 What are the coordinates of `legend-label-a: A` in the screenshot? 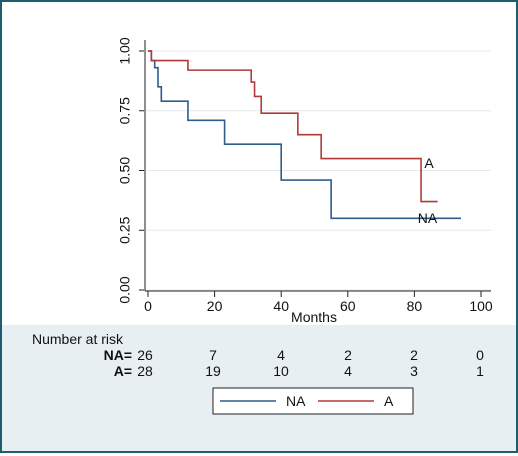 It's located at (389, 401).